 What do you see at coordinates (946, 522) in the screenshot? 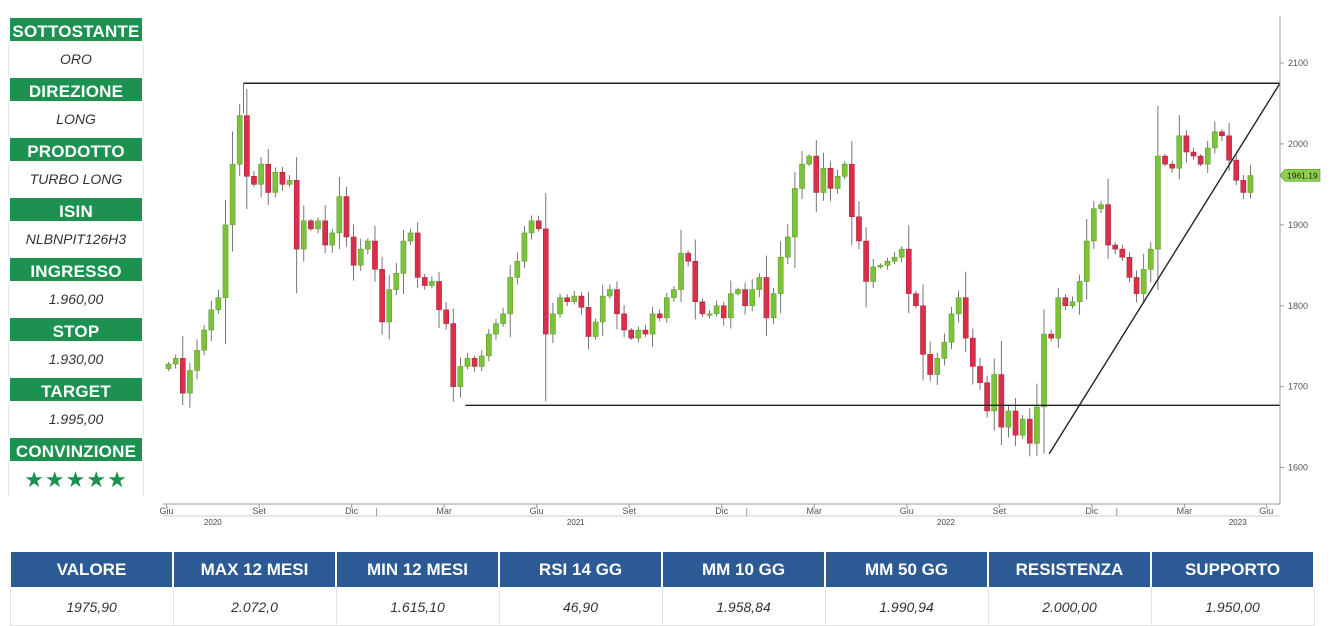
I see `year-label: 2022` at bounding box center [946, 522].